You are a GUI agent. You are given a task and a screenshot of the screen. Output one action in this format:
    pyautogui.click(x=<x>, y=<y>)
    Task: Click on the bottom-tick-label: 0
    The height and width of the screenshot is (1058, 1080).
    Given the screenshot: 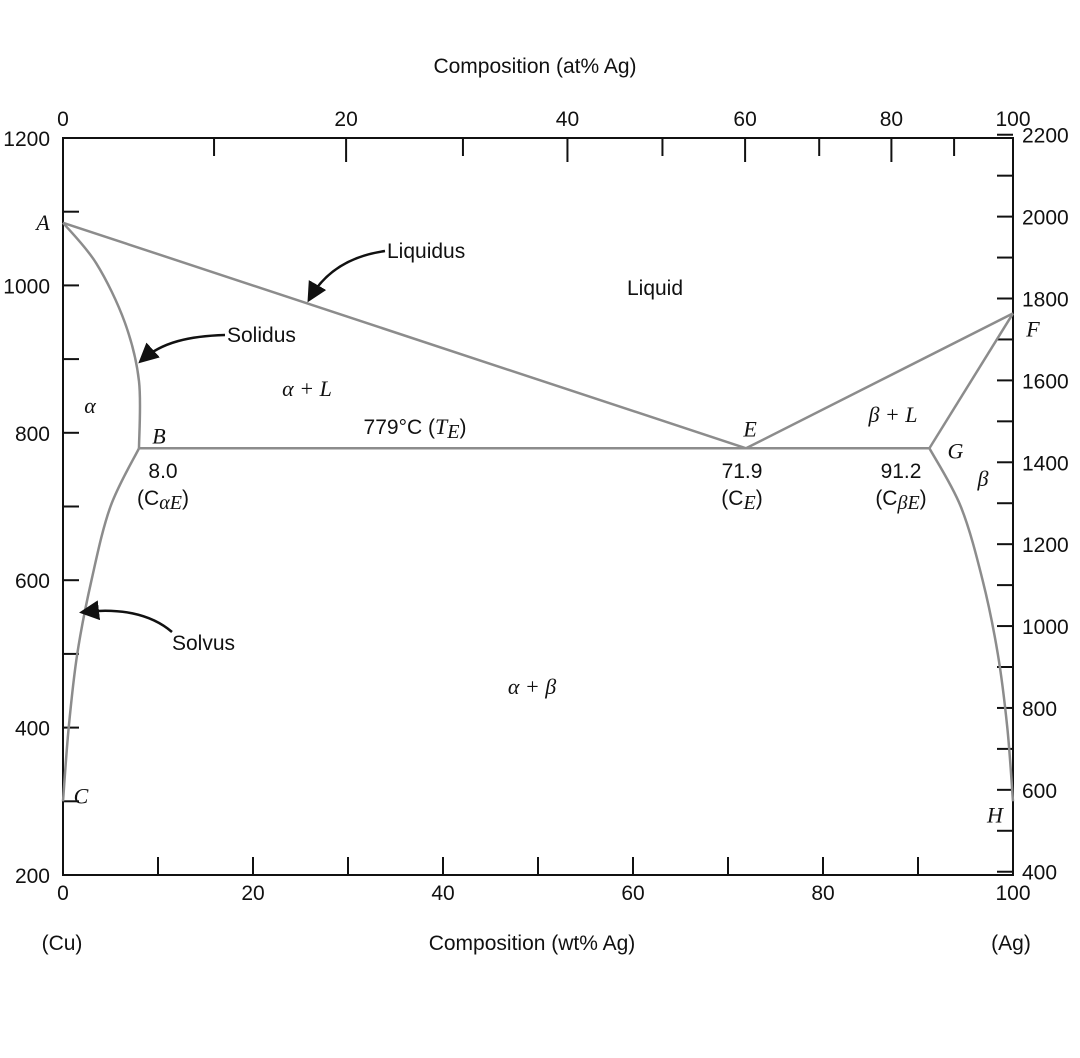 What is the action you would take?
    pyautogui.click(x=63, y=893)
    